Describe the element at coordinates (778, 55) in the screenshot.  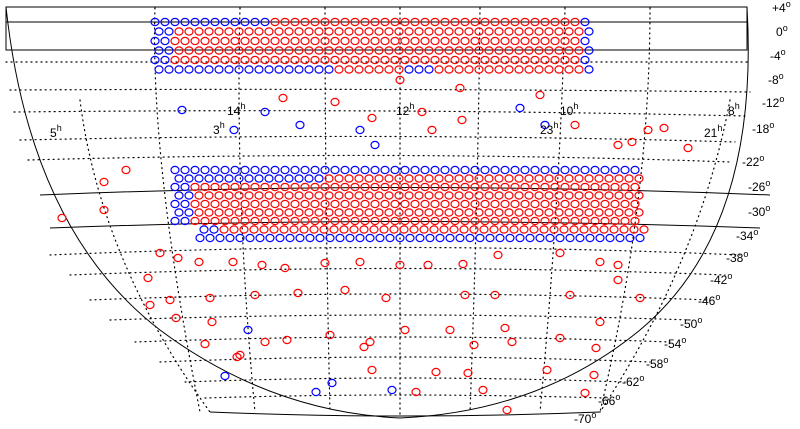
I see `dec-label-m4: -4o` at that location.